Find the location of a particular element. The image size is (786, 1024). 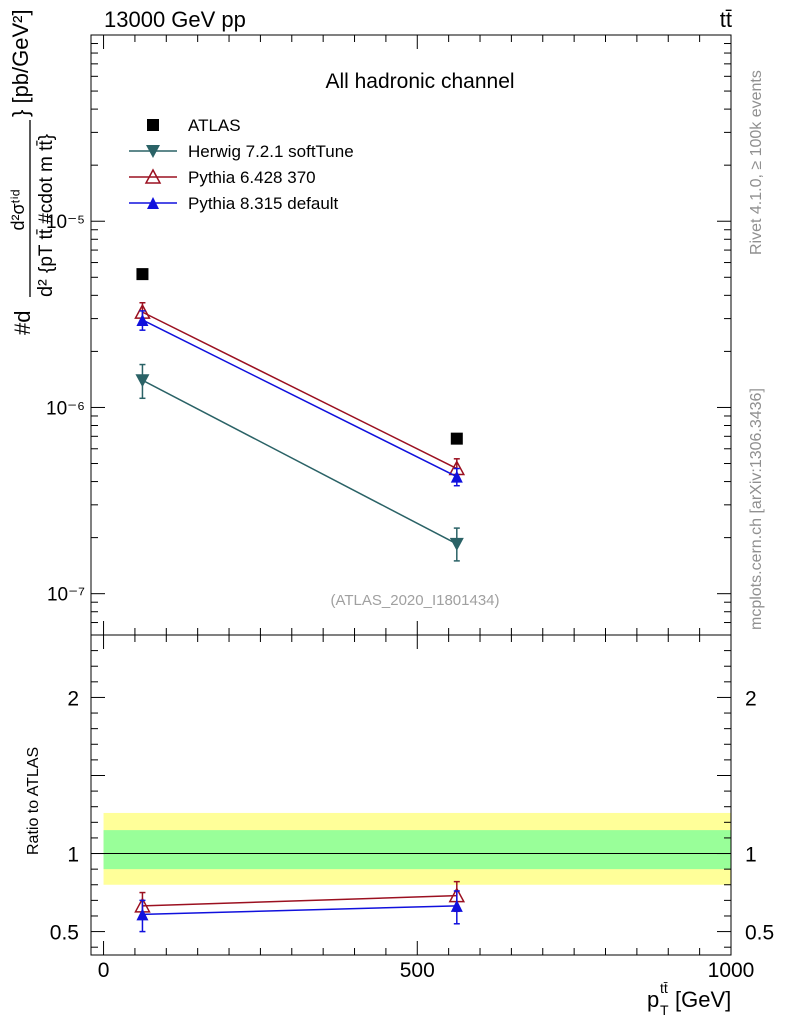

x-tick-label: 500 is located at coordinates (417, 970).